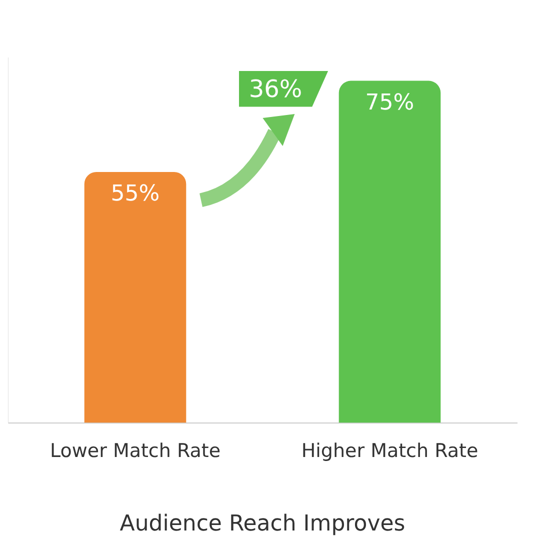  I want to click on annotation: 36%, so click(283, 88).